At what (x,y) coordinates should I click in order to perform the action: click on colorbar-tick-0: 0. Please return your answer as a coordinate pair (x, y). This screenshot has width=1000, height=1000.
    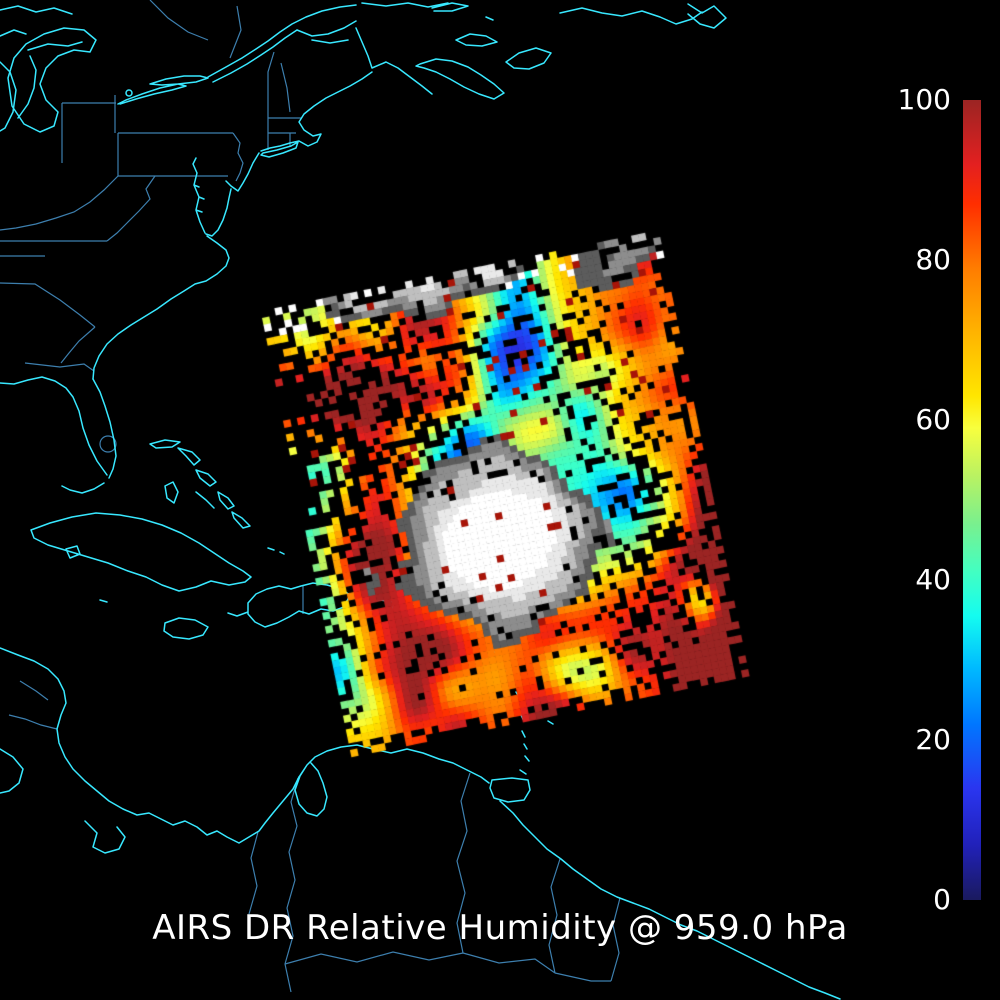
    Looking at the image, I should click on (942, 899).